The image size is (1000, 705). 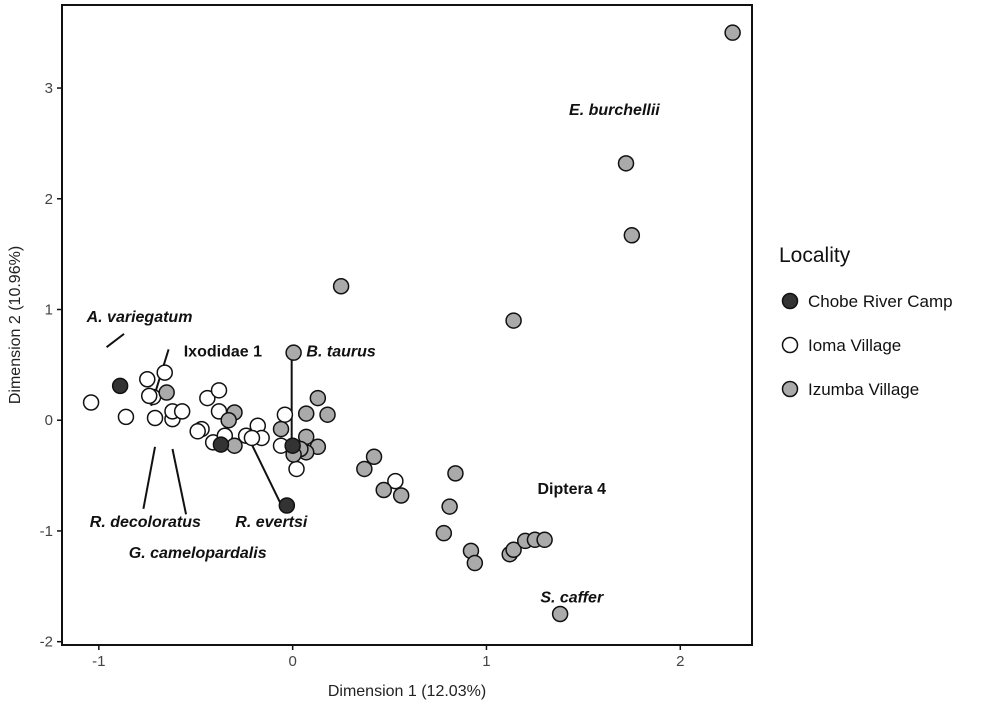 I want to click on y-tick-label: 2, so click(x=49, y=199).